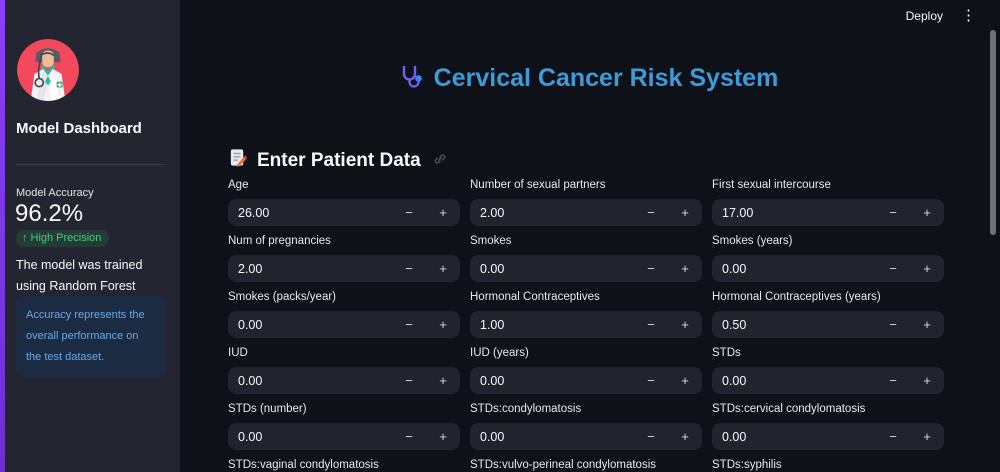 The width and height of the screenshot is (1000, 472). What do you see at coordinates (535, 297) in the screenshot?
I see `field-label: Hormonal Contraceptives` at bounding box center [535, 297].